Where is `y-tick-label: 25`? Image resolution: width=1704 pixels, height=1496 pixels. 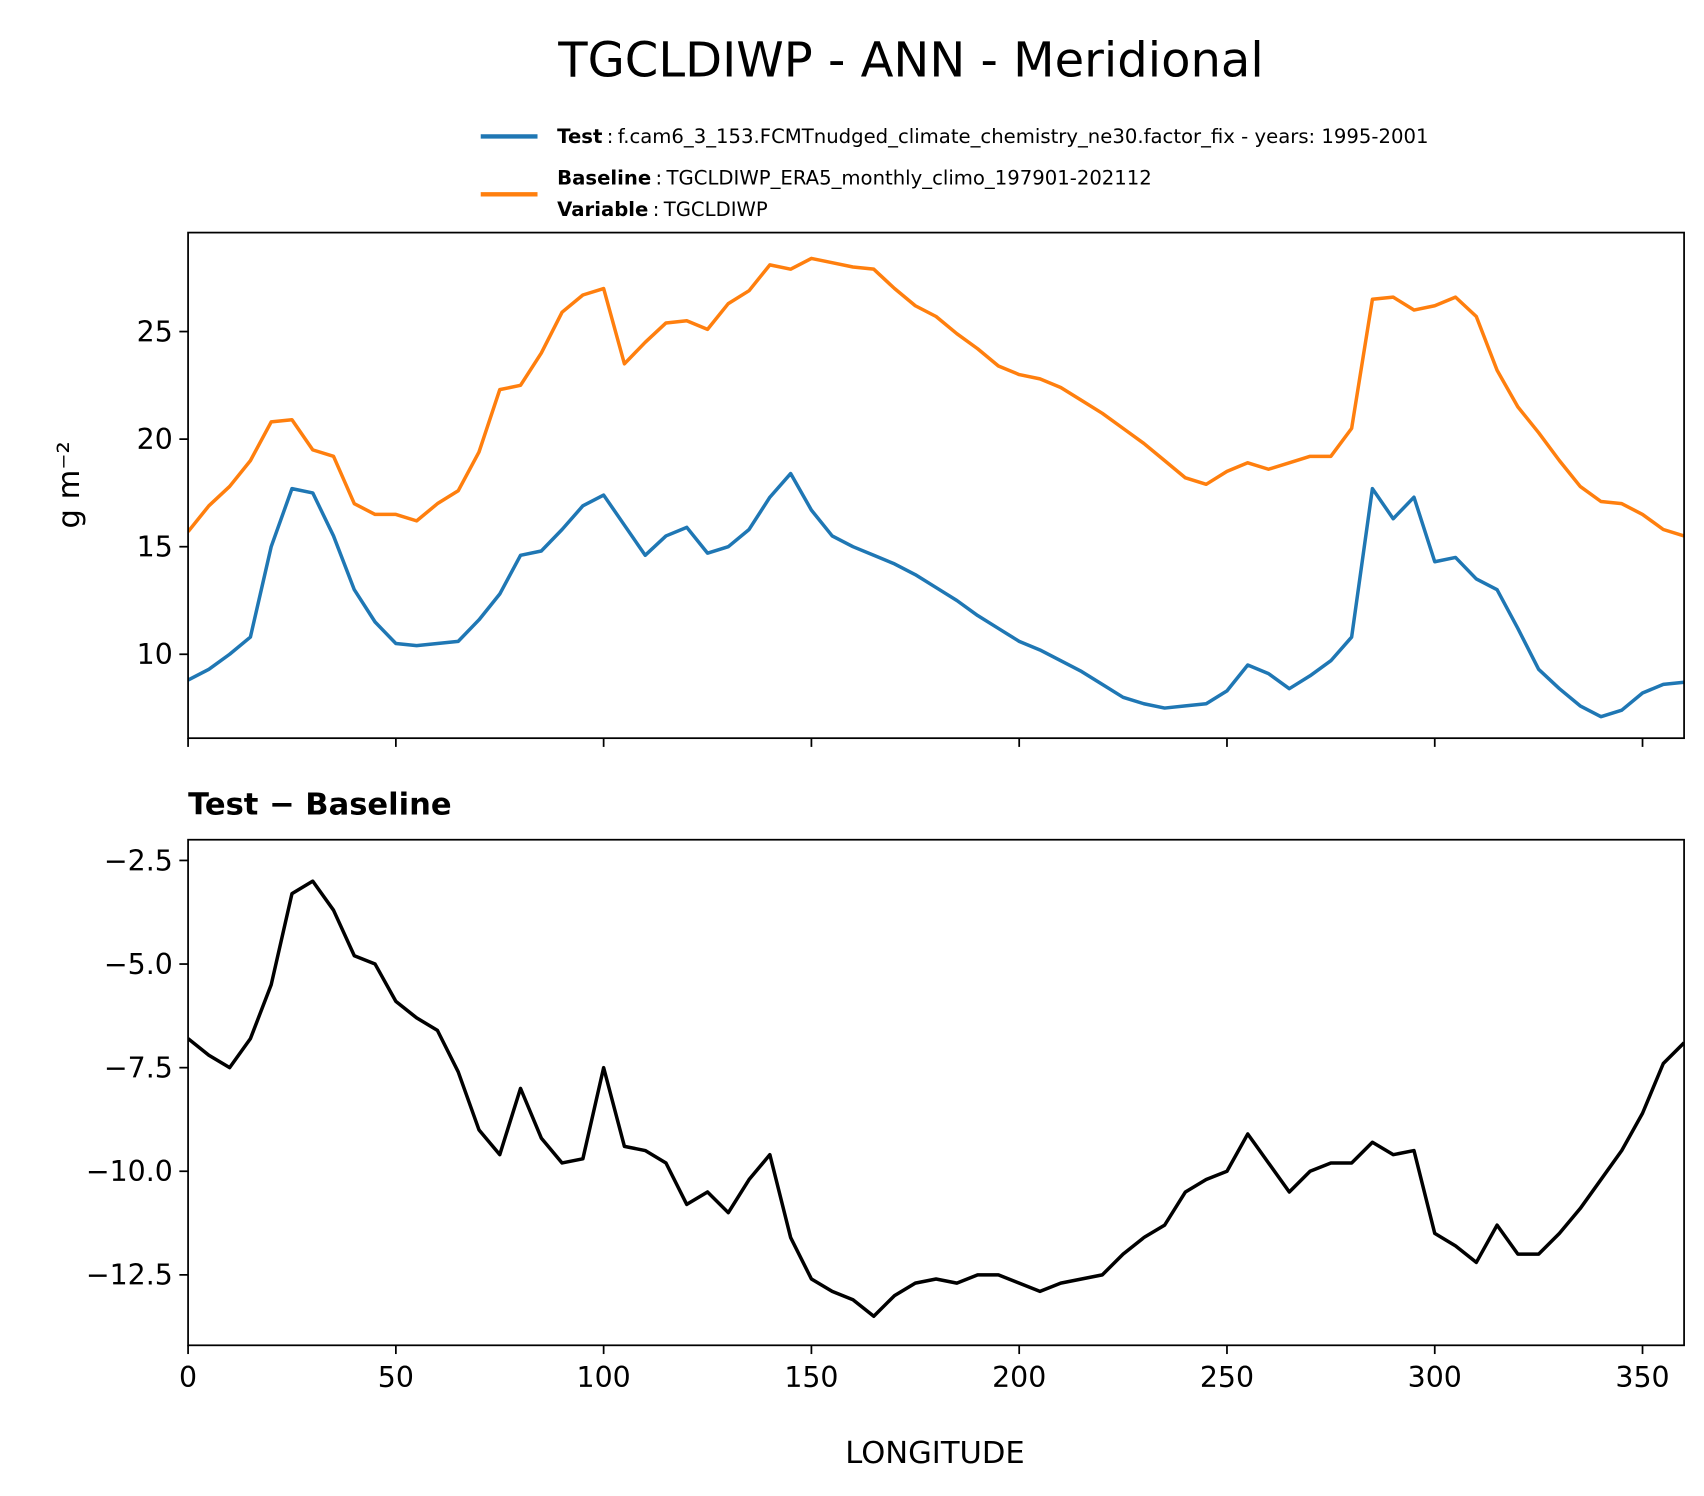 y-tick-label: 25 is located at coordinates (155, 331).